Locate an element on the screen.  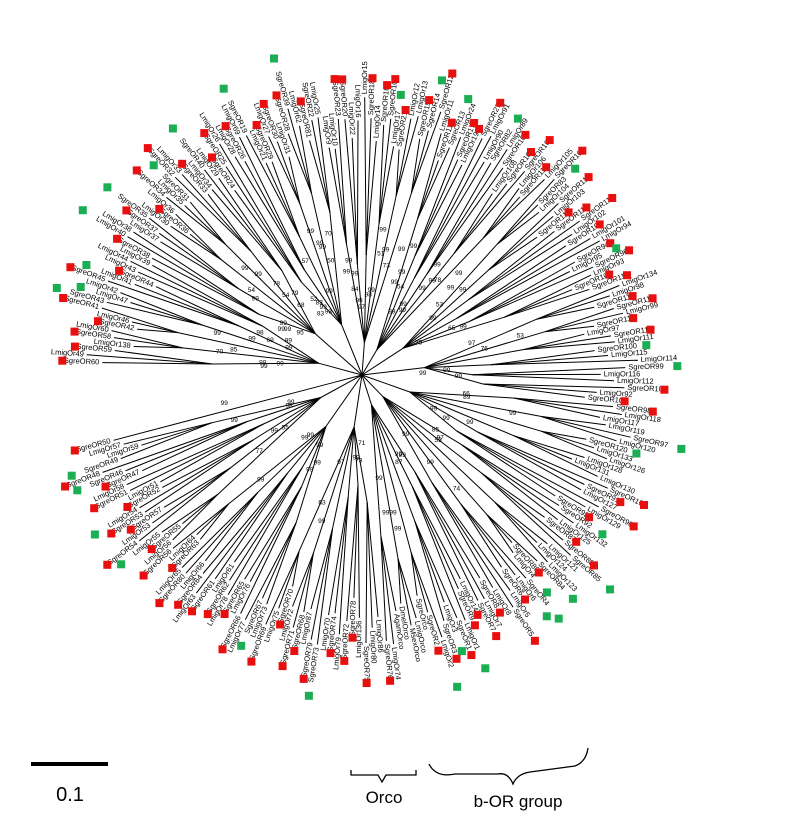
bootstrap-value: 53 is located at coordinates (440, 304).